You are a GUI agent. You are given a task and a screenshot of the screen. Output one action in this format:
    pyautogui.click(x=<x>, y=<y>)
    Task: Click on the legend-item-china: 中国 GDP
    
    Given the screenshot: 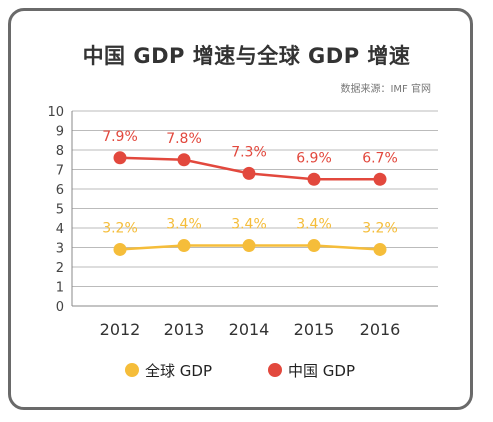 What is the action you would take?
    pyautogui.click(x=311, y=370)
    